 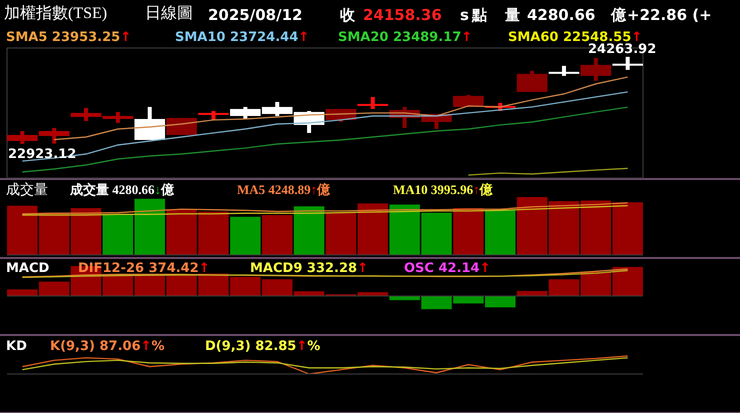 I want to click on chart-title: 成交量, so click(x=27, y=190).